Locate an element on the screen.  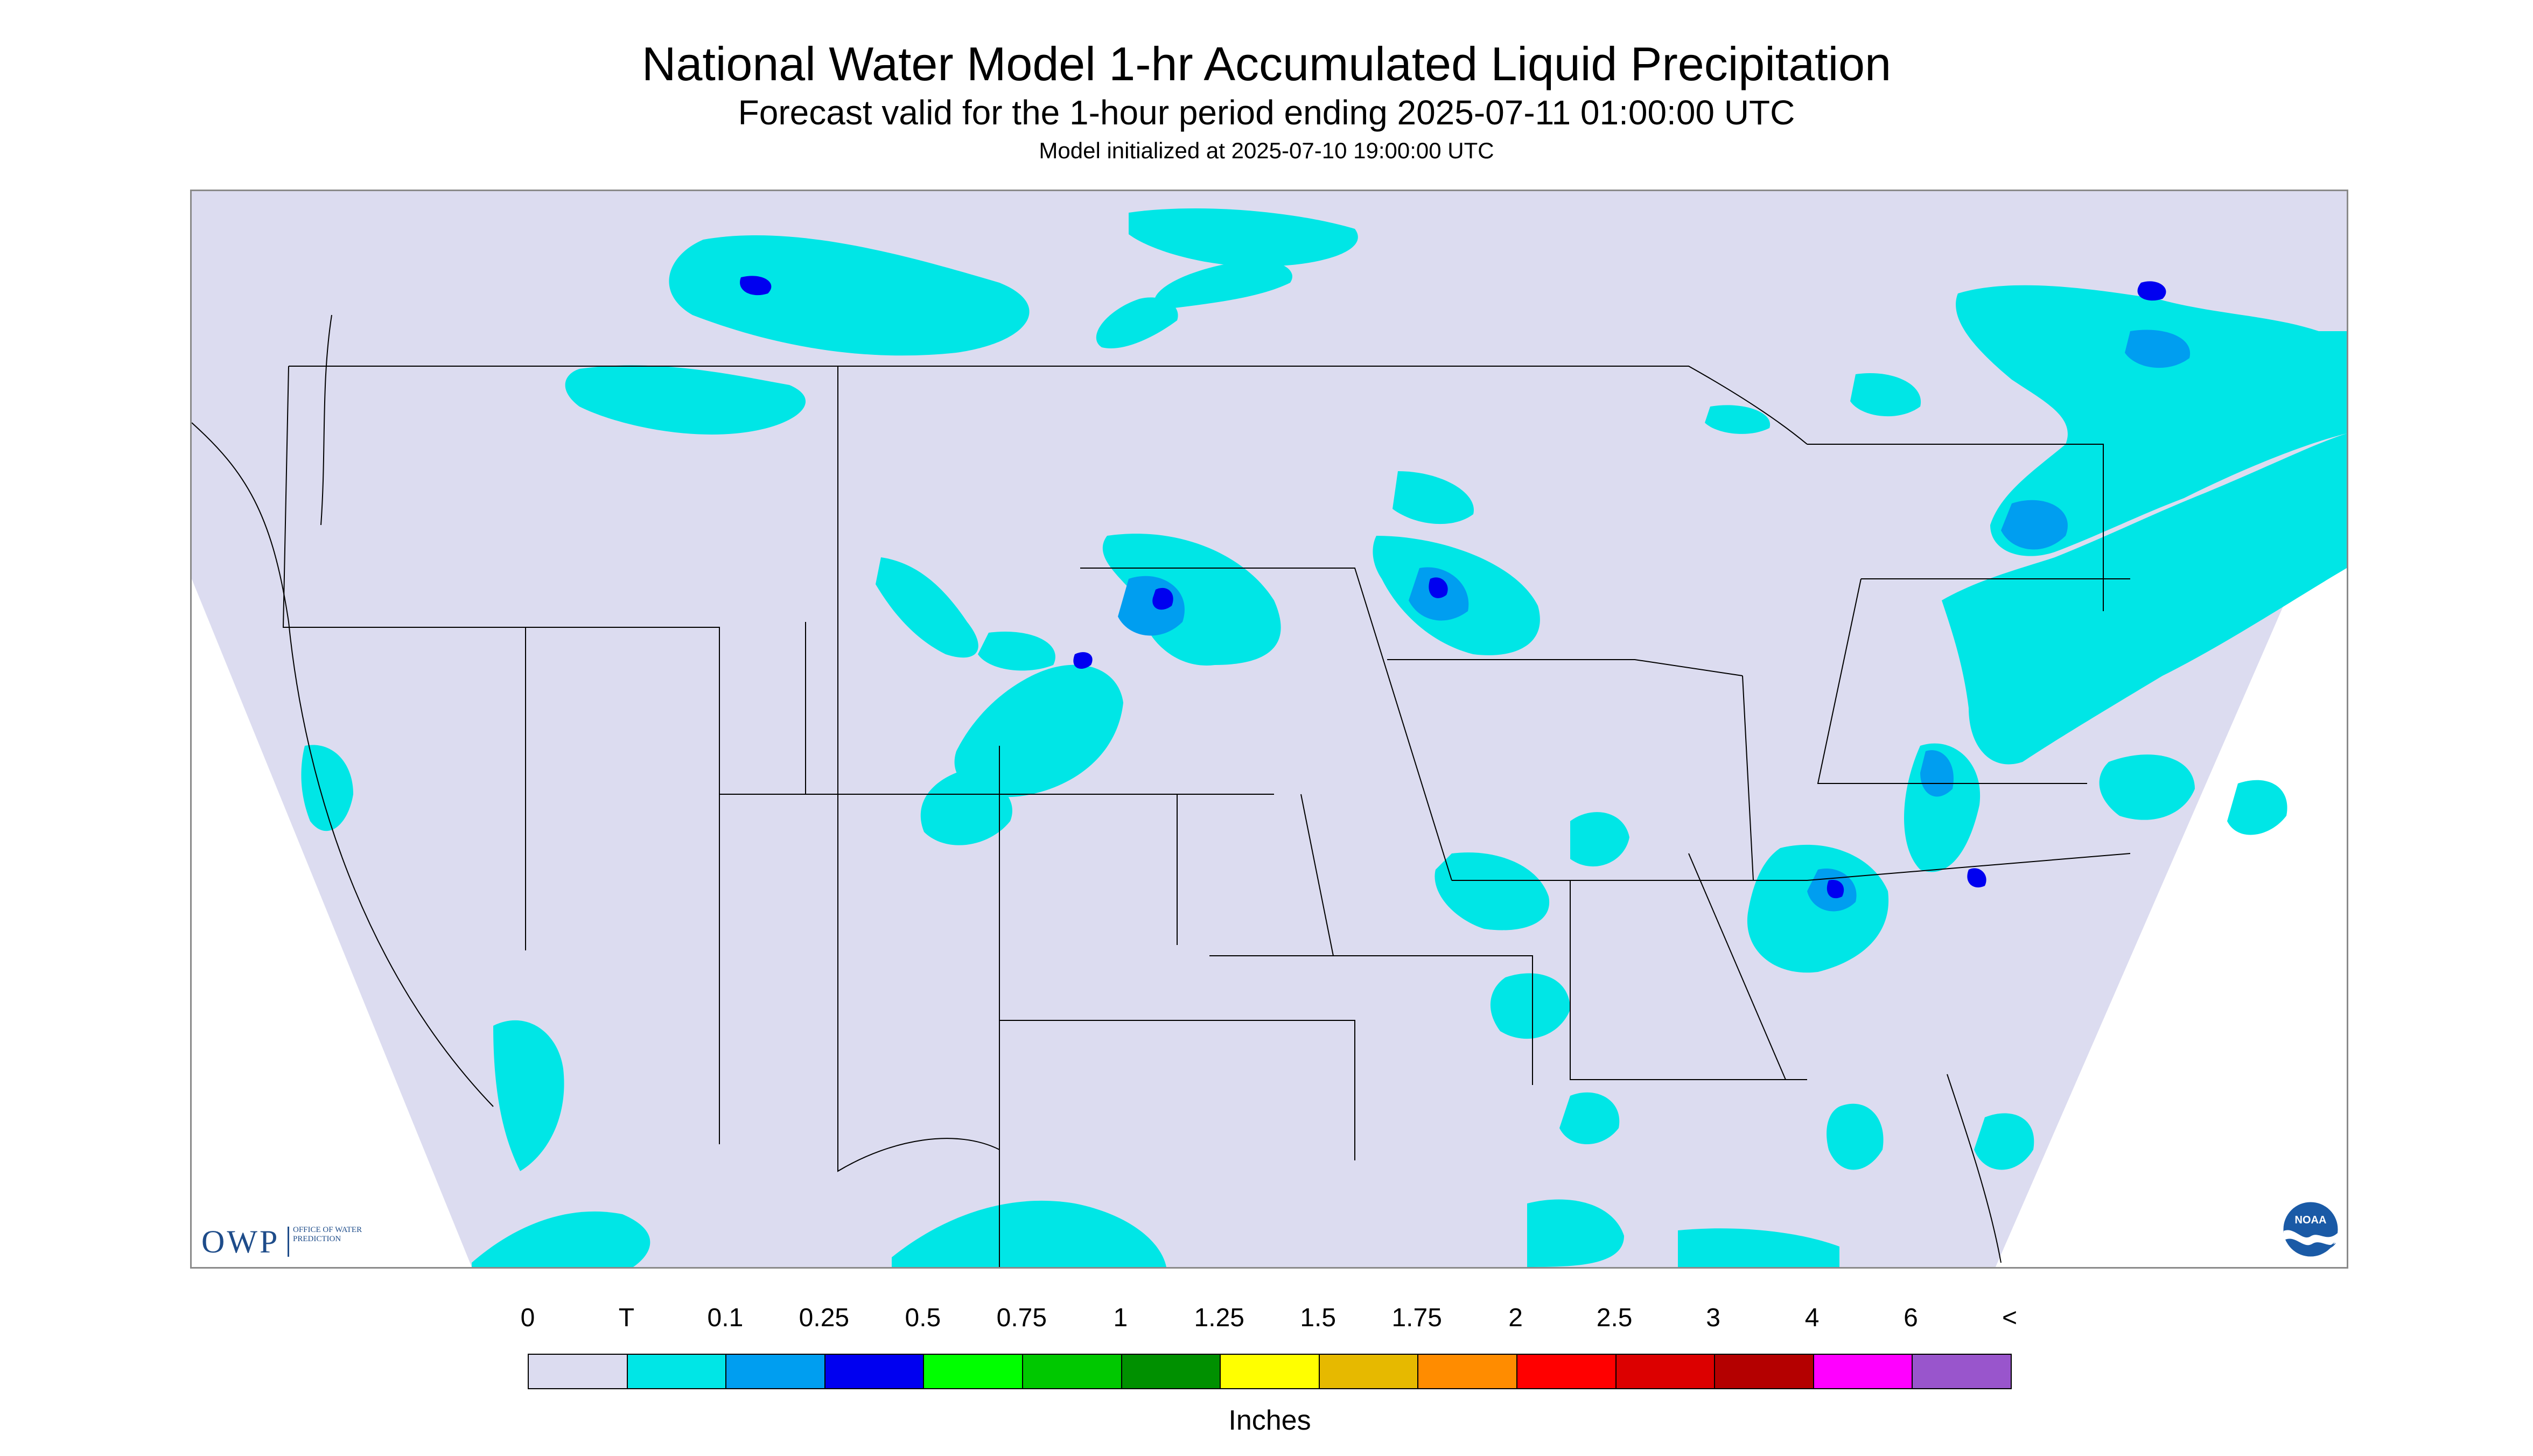
legend-units: Inches is located at coordinates (1269, 1420).